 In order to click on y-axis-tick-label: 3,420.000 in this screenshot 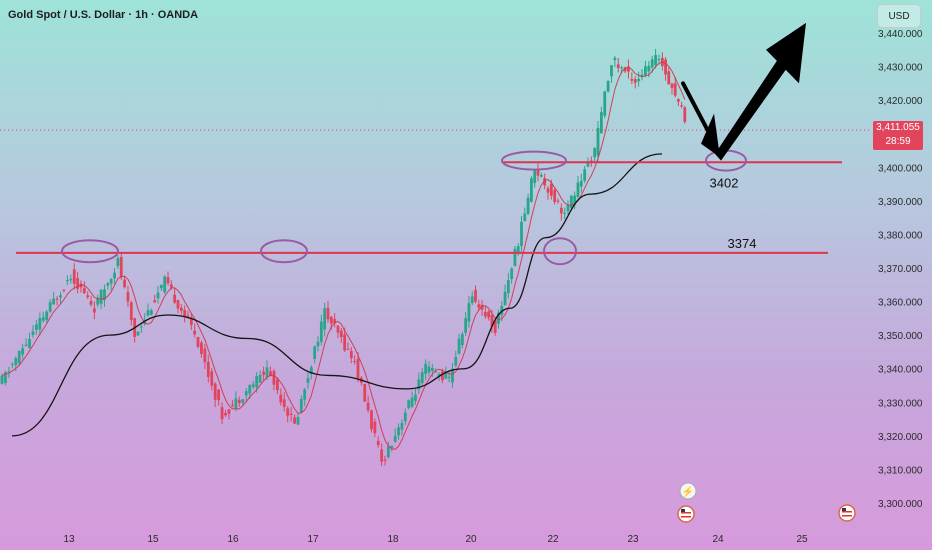, I will do `click(900, 101)`.